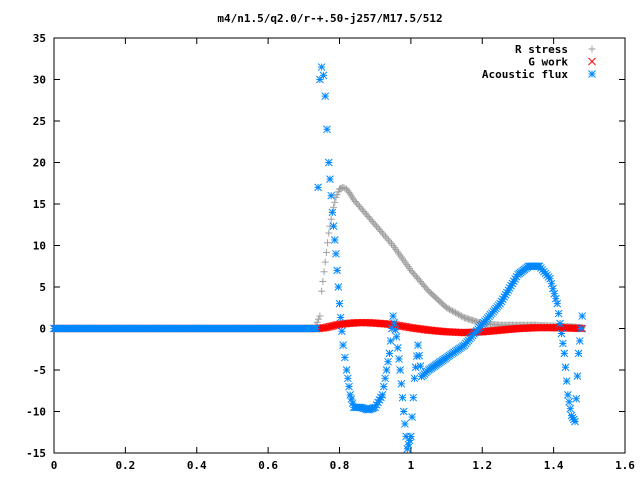  Describe the element at coordinates (592, 49) in the screenshot. I see `legend-marker-r-stress` at that location.